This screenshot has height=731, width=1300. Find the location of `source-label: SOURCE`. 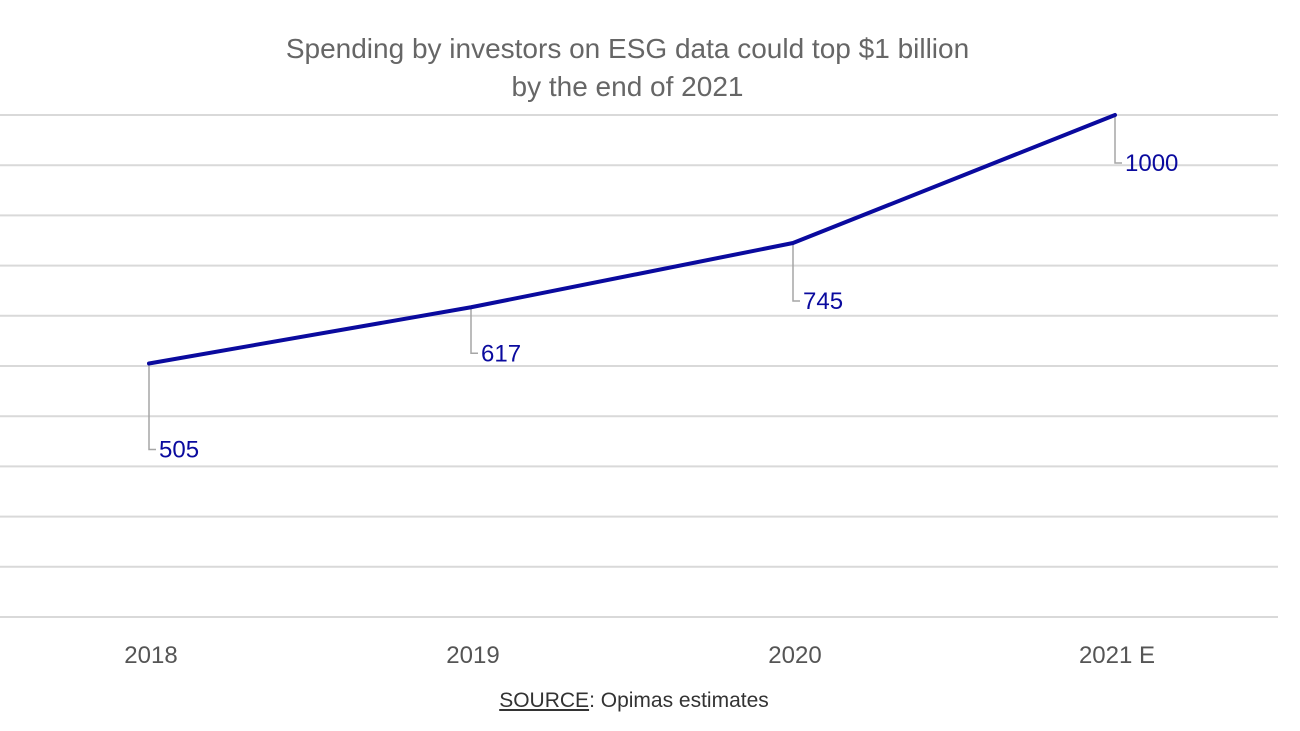

source-label: SOURCE is located at coordinates (544, 700).